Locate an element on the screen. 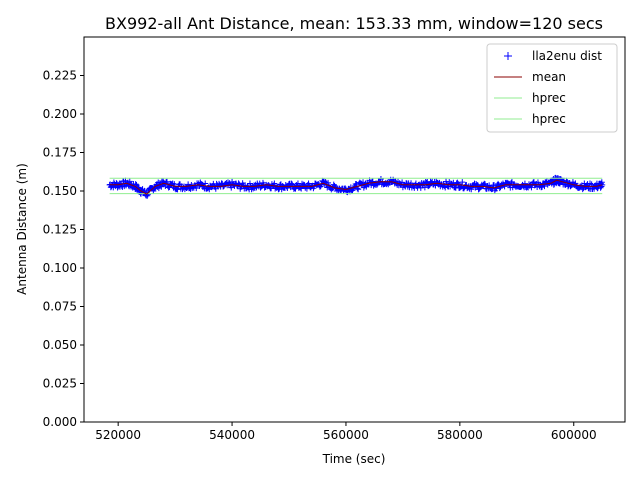  legend-label: mean is located at coordinates (549, 77).